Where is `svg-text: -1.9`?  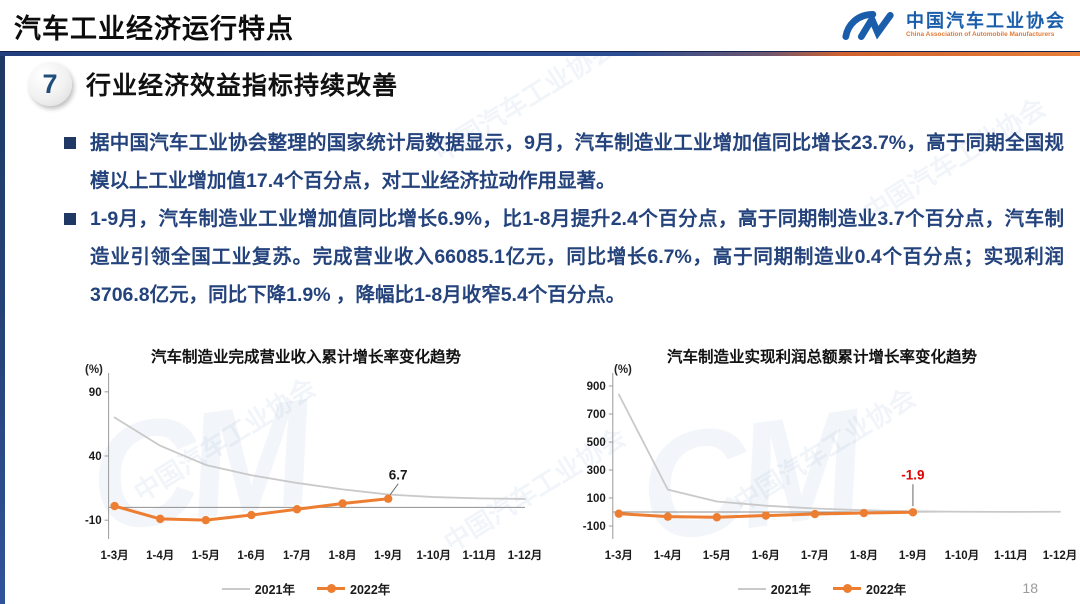
svg-text: -1.9 is located at coordinates (912, 474).